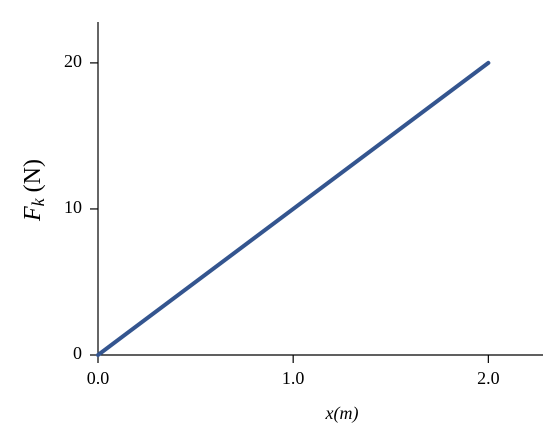 This screenshot has height=435, width=550. Describe the element at coordinates (33, 175) in the screenshot. I see `y-label-unit: (N)` at that location.